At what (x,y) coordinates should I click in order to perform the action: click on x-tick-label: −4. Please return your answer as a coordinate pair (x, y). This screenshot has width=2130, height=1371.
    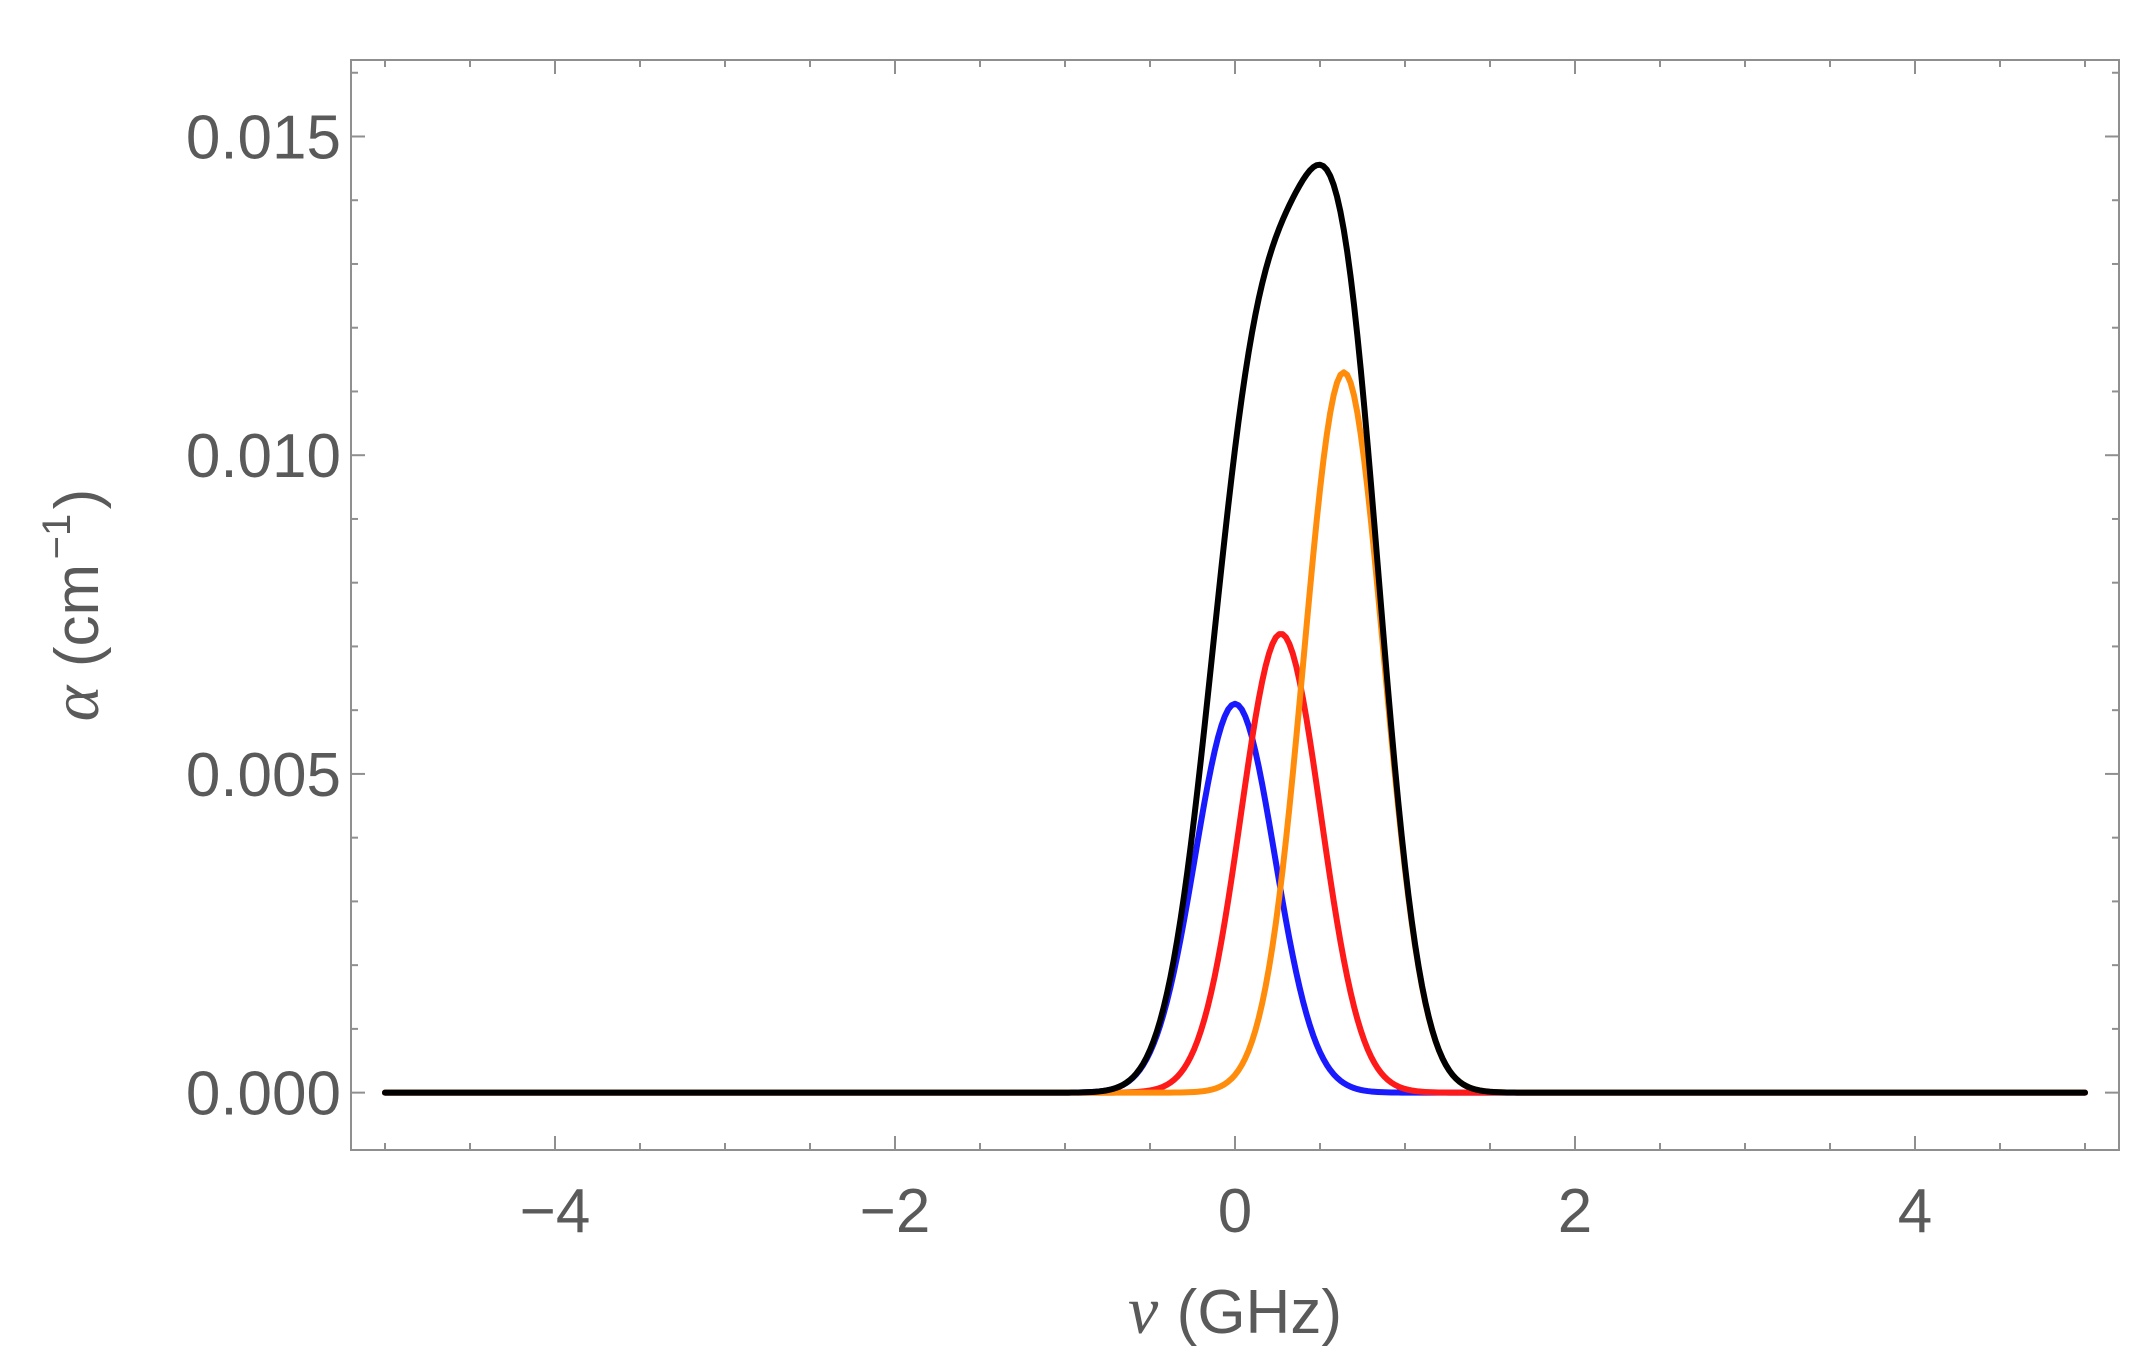
    Looking at the image, I should click on (555, 1211).